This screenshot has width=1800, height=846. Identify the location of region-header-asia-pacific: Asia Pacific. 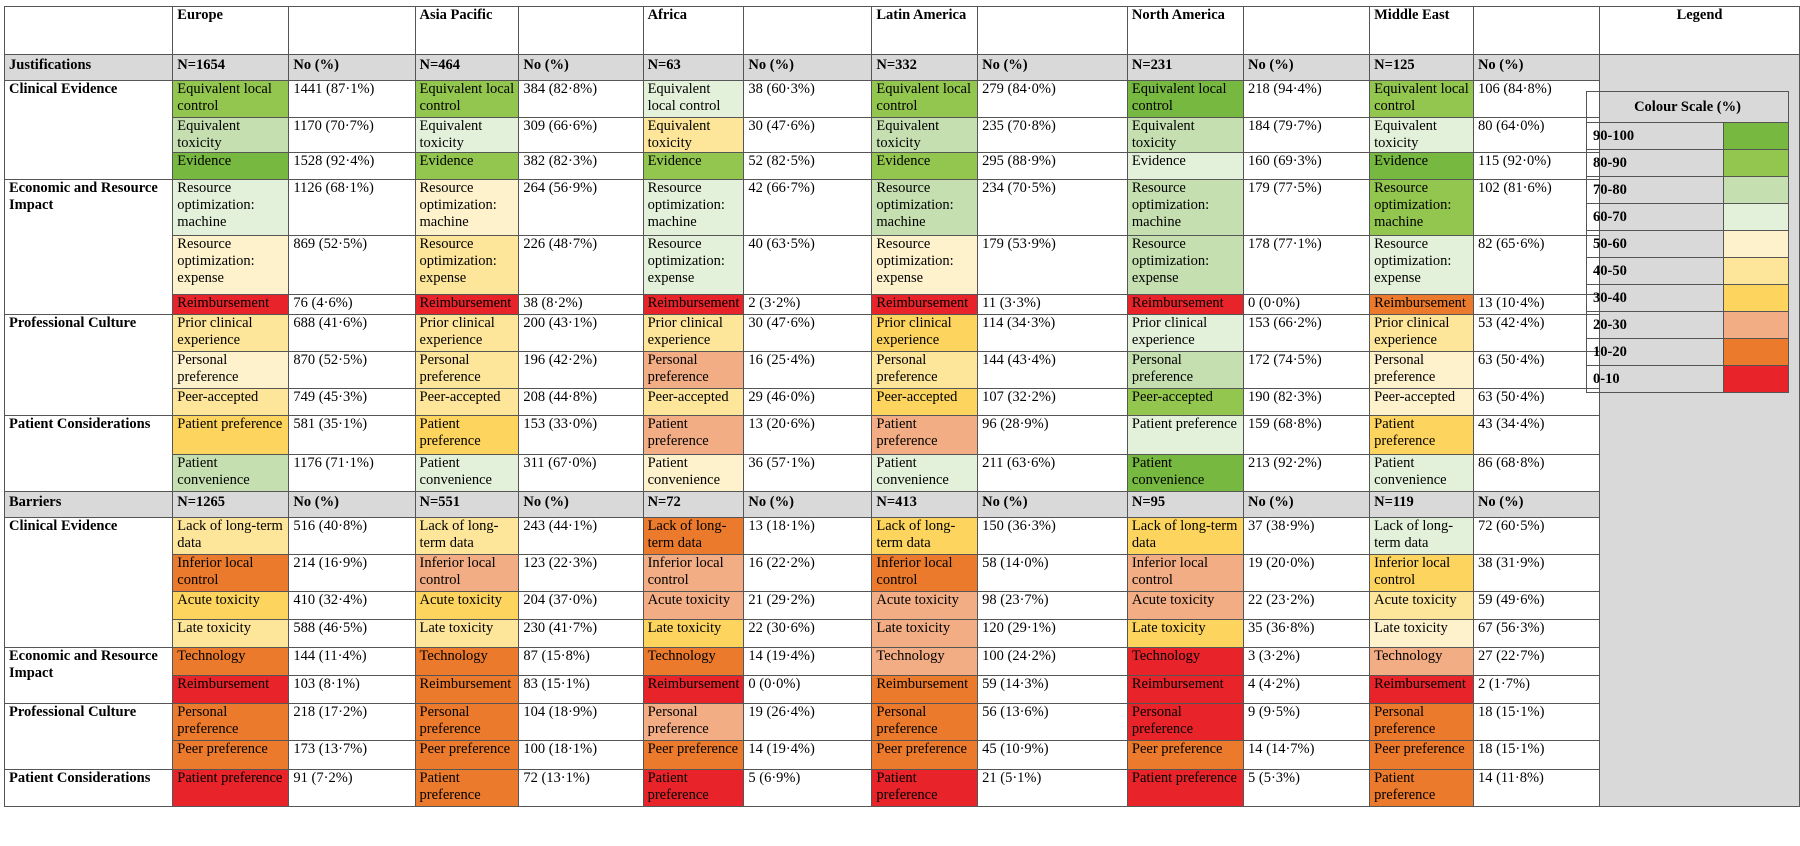
(467, 30).